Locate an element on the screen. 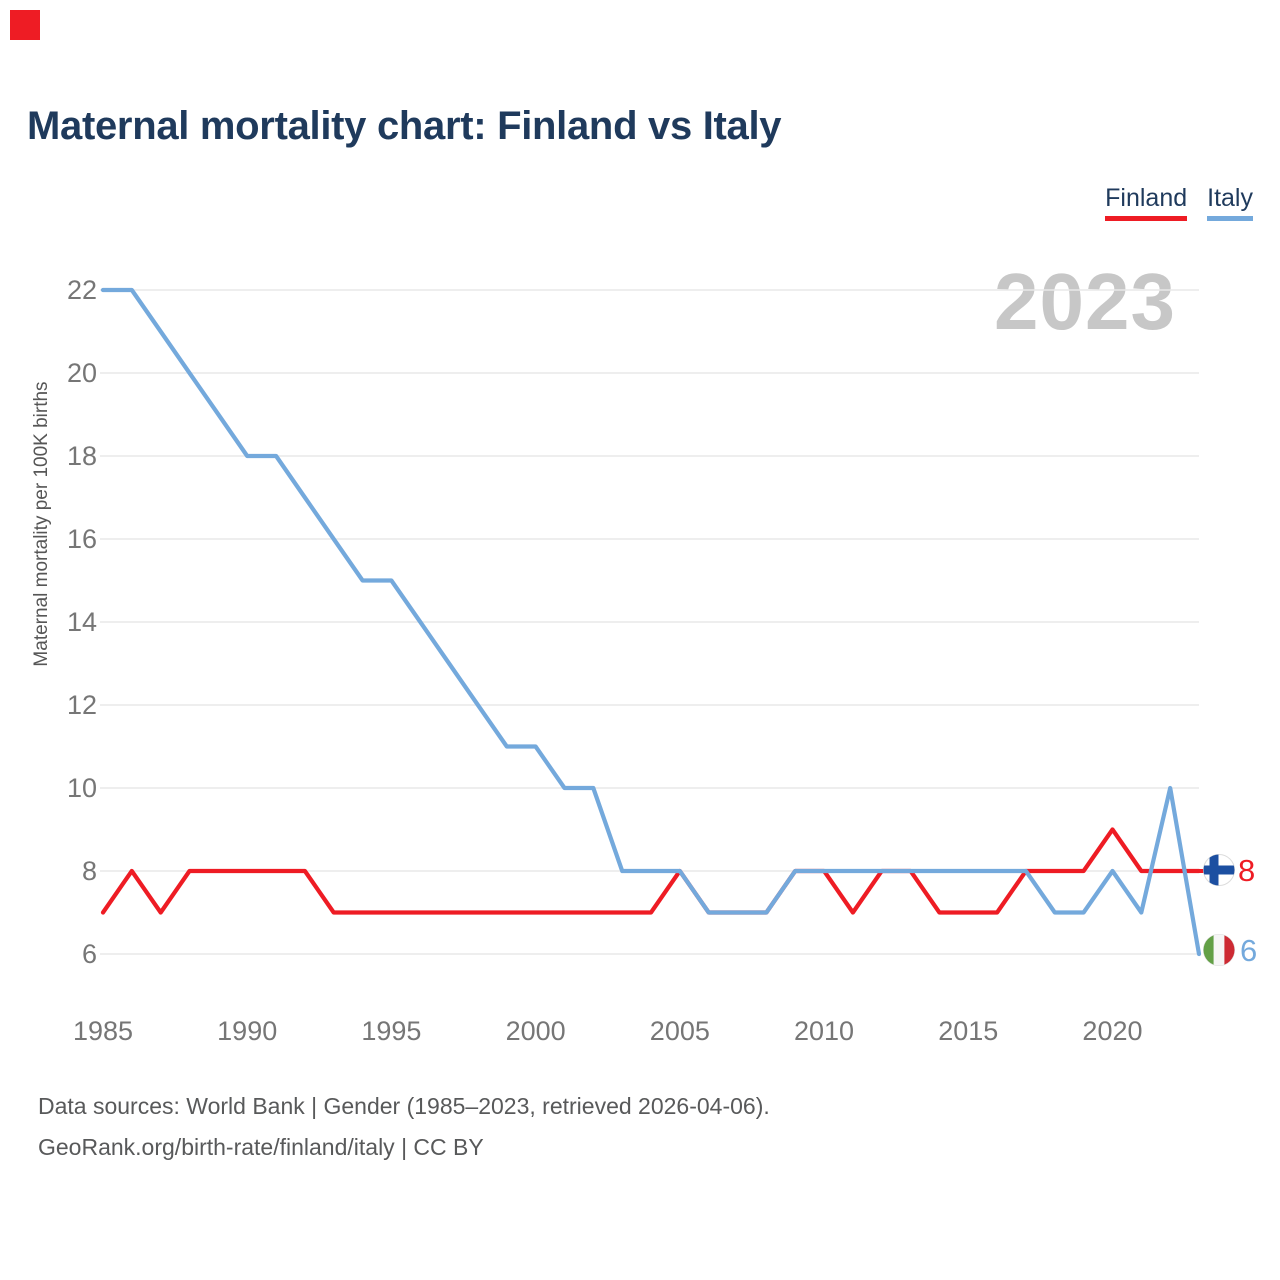 This screenshot has width=1280, height=1280. legend-item-italy: Italy is located at coordinates (1230, 203).